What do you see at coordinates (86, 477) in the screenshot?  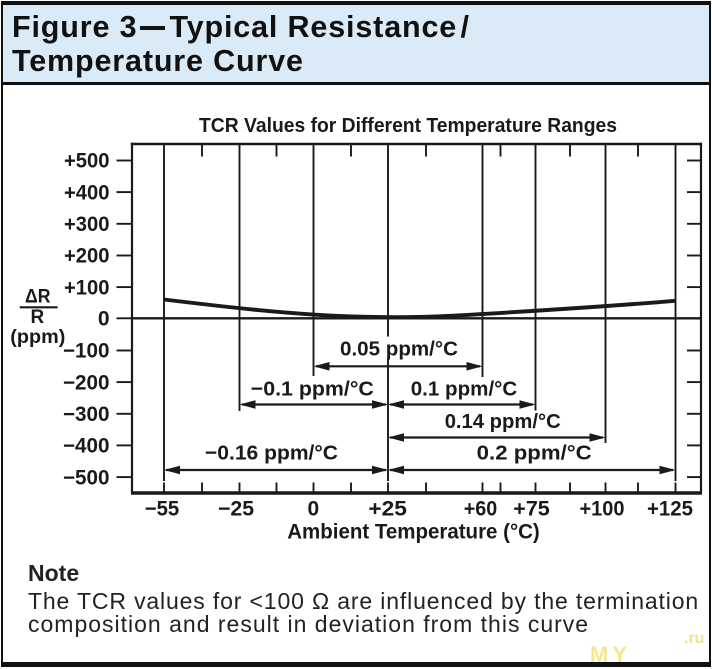 I see `svg-text: −500` at bounding box center [86, 477].